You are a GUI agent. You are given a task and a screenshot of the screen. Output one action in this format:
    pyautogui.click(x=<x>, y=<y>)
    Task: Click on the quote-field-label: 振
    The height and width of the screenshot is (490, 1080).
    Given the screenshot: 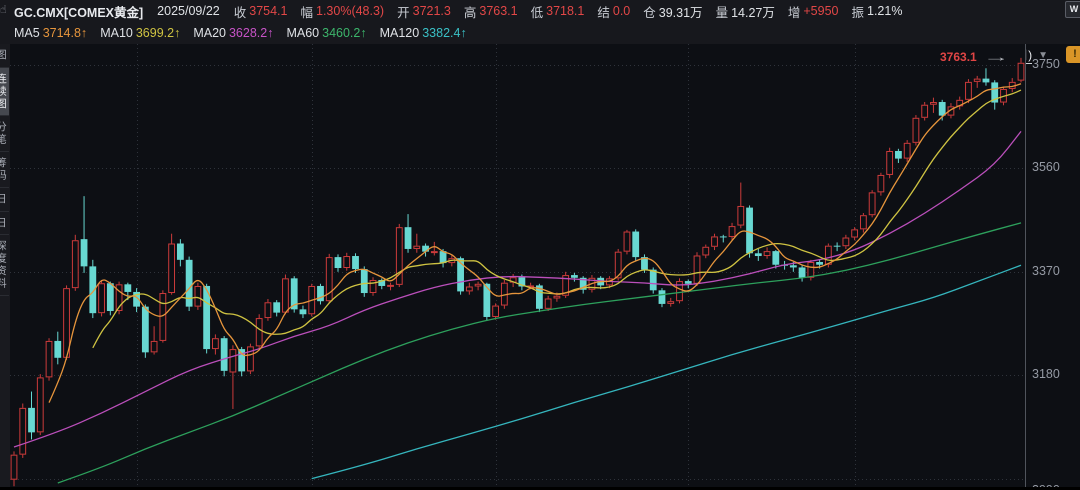 What is the action you would take?
    pyautogui.click(x=857, y=12)
    